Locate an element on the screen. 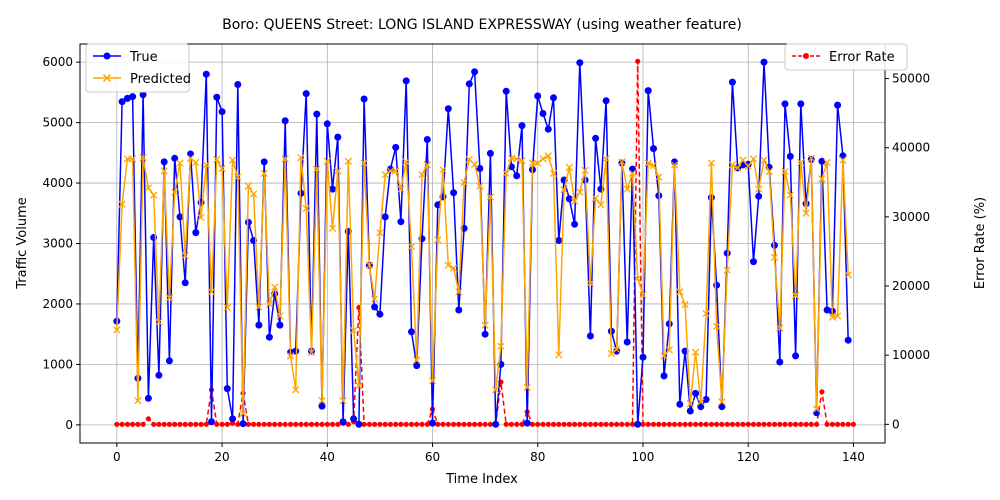 The width and height of the screenshot is (1000, 500). y-tick-label: 2000 is located at coordinates (57, 304).